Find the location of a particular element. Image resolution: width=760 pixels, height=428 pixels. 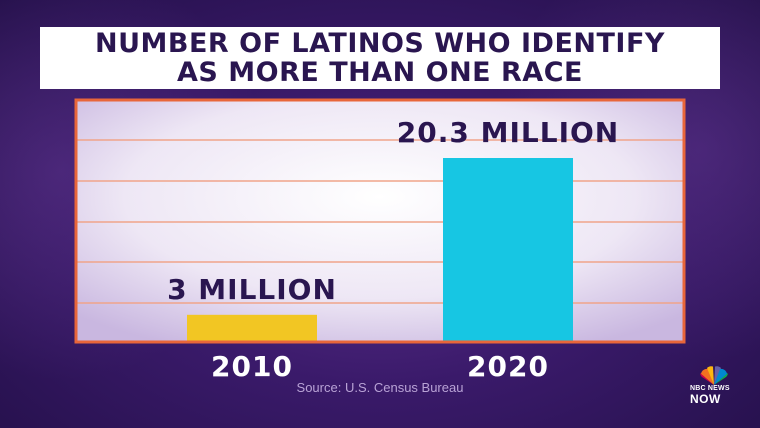

peacock-icon is located at coordinates (714, 375).